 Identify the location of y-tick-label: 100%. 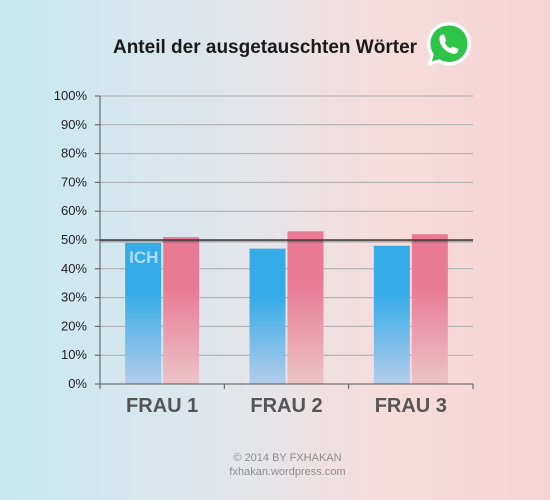
(71, 95).